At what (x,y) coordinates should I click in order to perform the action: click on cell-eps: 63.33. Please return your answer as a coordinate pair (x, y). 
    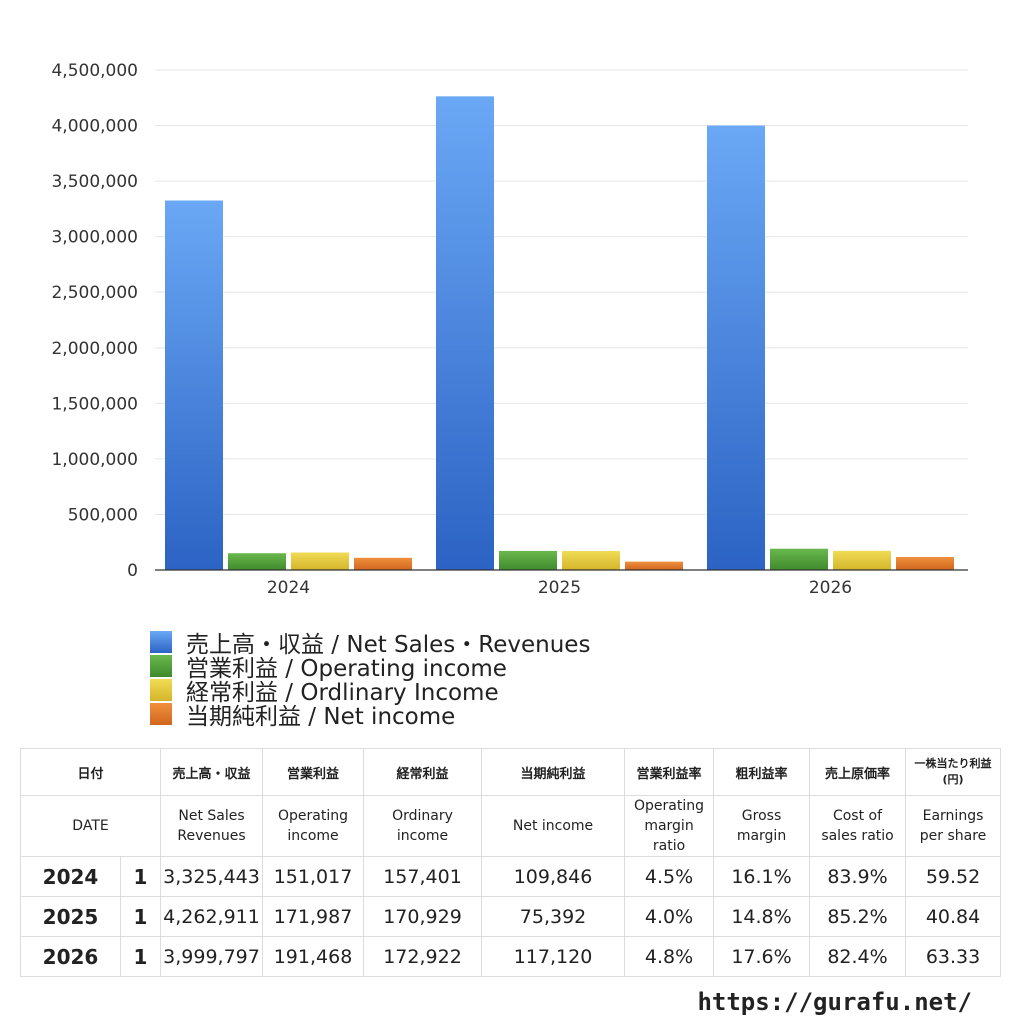
    Looking at the image, I should click on (953, 956).